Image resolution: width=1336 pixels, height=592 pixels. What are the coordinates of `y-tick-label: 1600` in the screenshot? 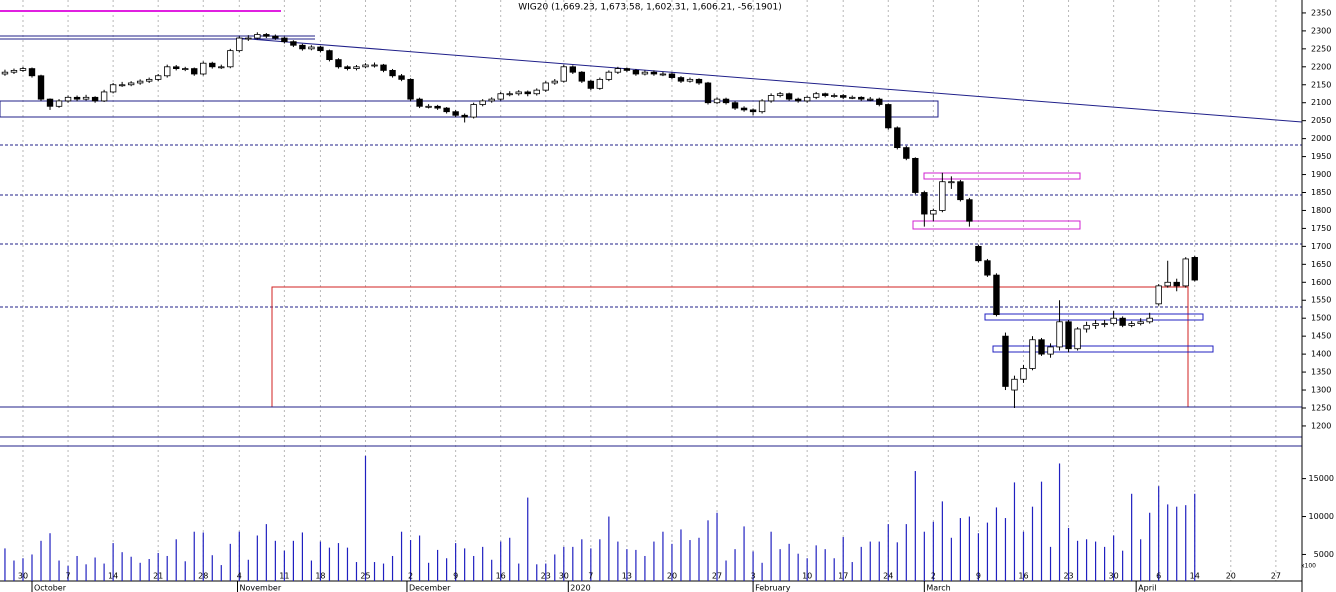 It's located at (1321, 282).